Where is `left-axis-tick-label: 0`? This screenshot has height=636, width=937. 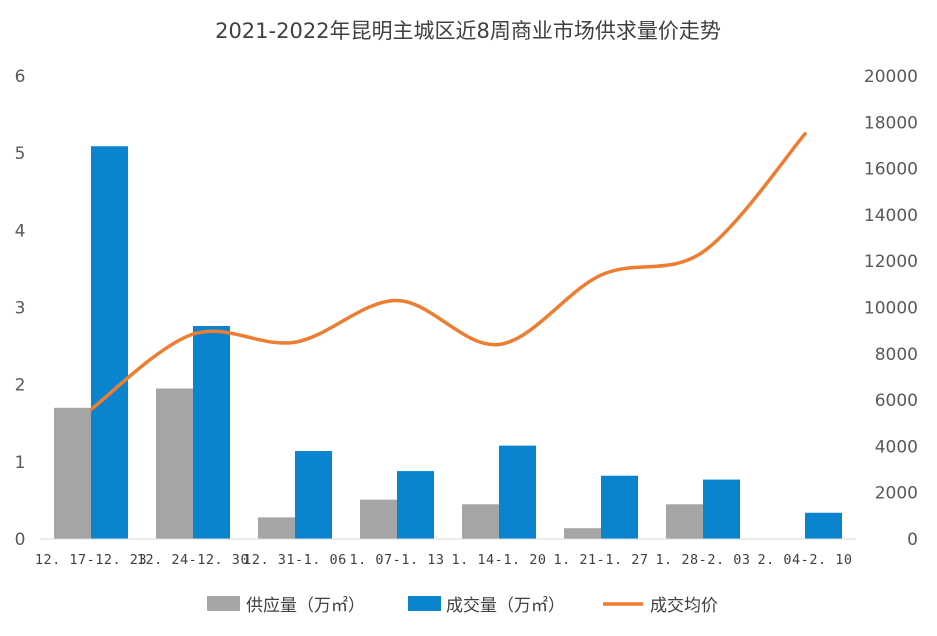 left-axis-tick-label: 0 is located at coordinates (20, 540).